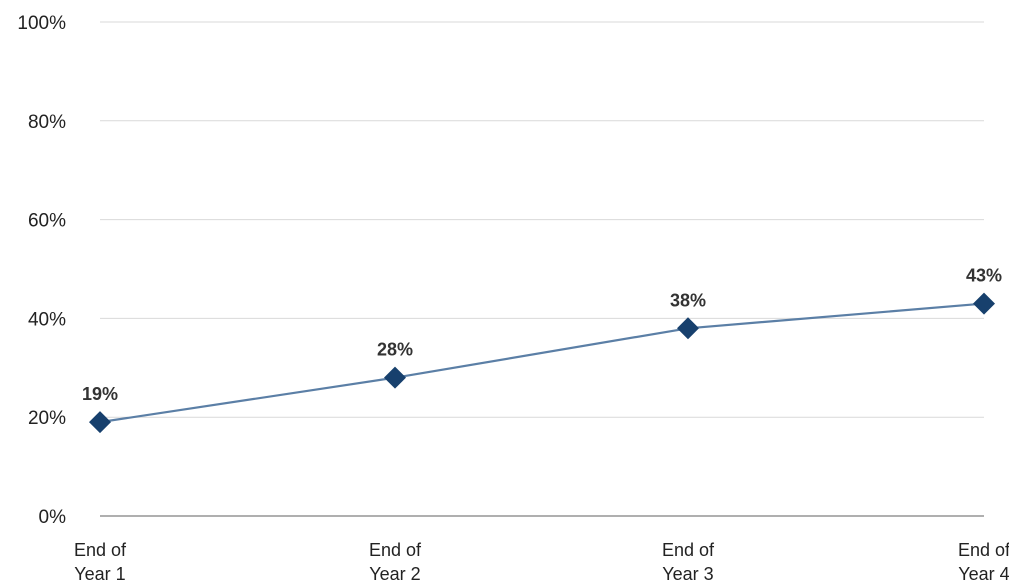  What do you see at coordinates (47, 122) in the screenshot?
I see `y-tick-label: 80%` at bounding box center [47, 122].